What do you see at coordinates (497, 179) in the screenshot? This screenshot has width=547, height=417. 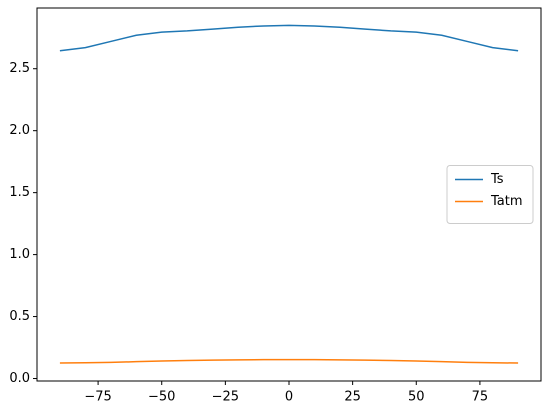 I see `legend-label: Ts` at bounding box center [497, 179].